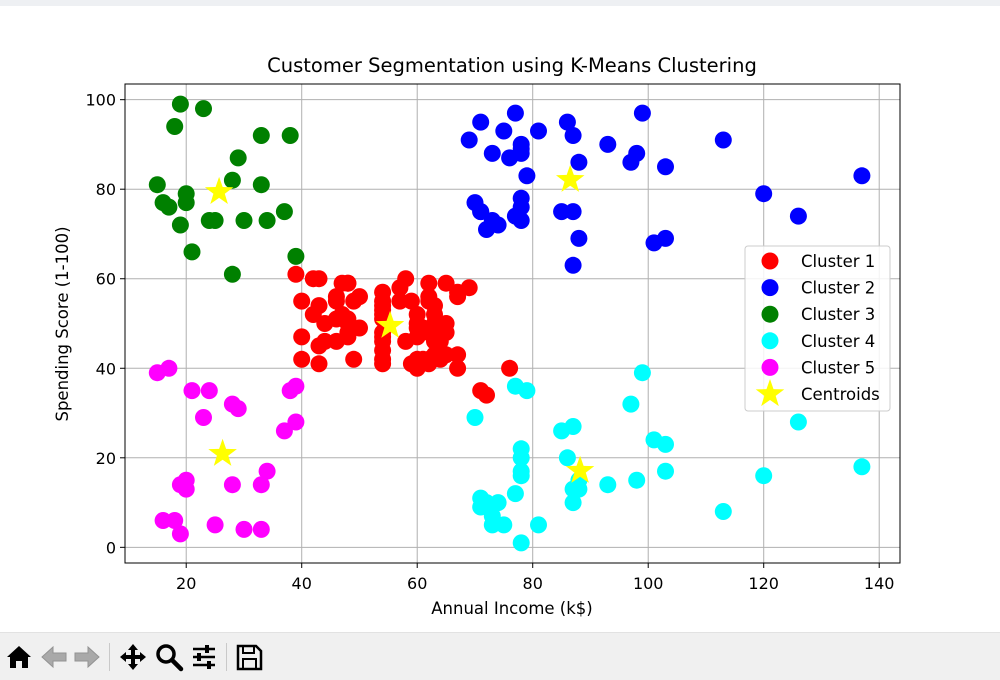 The height and width of the screenshot is (680, 1000). What do you see at coordinates (533, 583) in the screenshot?
I see `x-tick-label: 80` at bounding box center [533, 583].